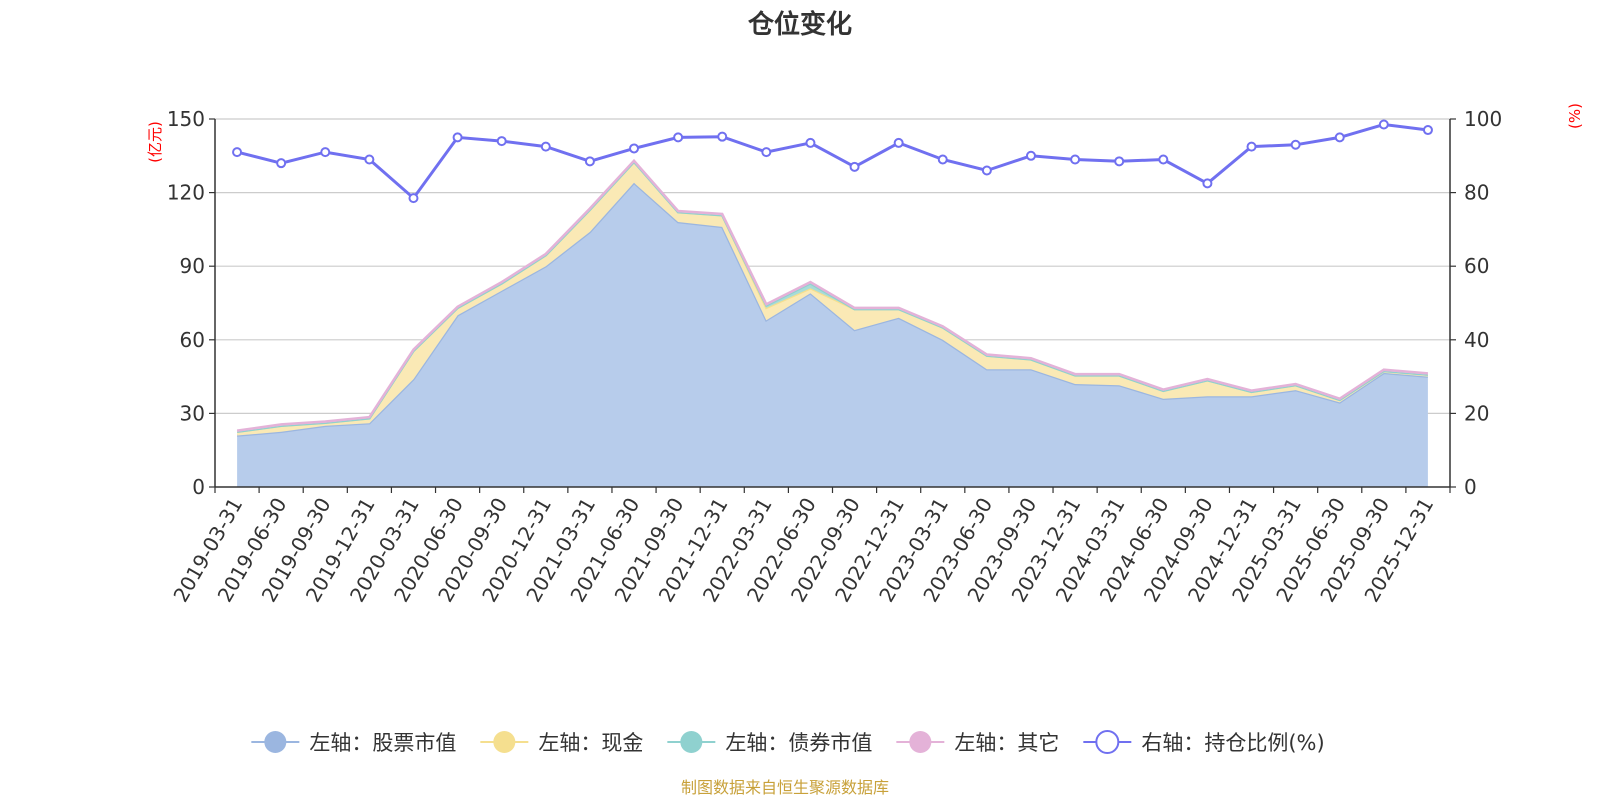 Image resolution: width=1600 pixels, height=800 pixels. I want to click on right-axis-tick-label: 80, so click(1476, 193).